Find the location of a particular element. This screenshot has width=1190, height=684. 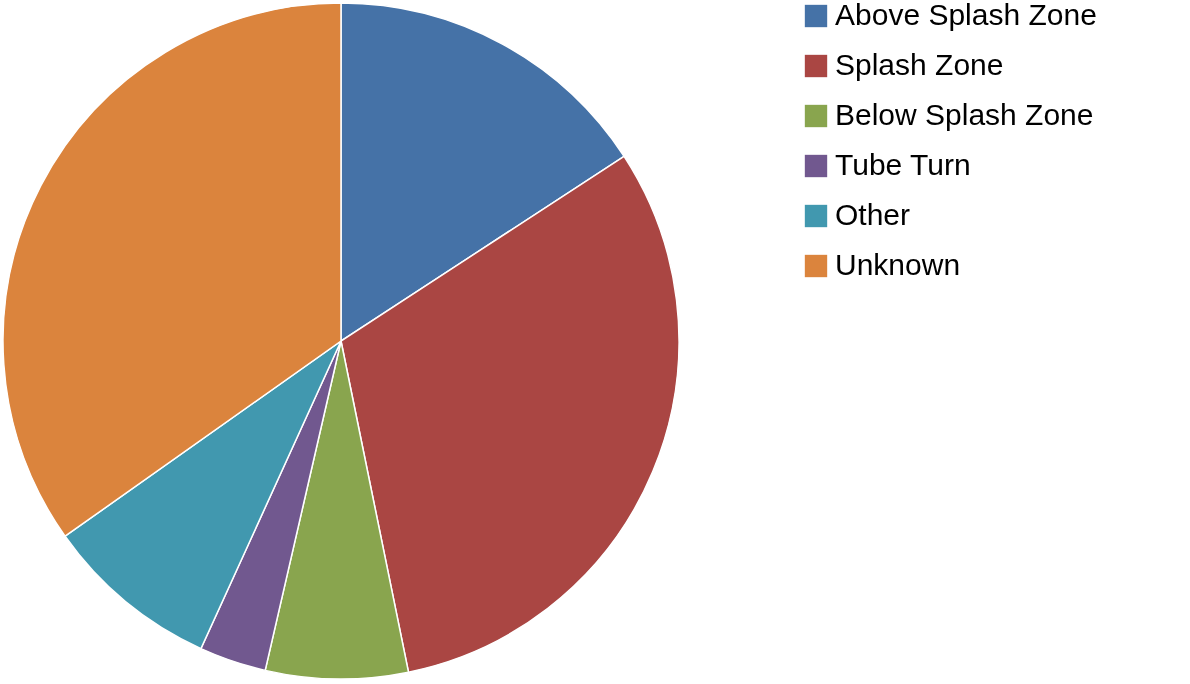

legend-label: Tube Turn is located at coordinates (903, 164).